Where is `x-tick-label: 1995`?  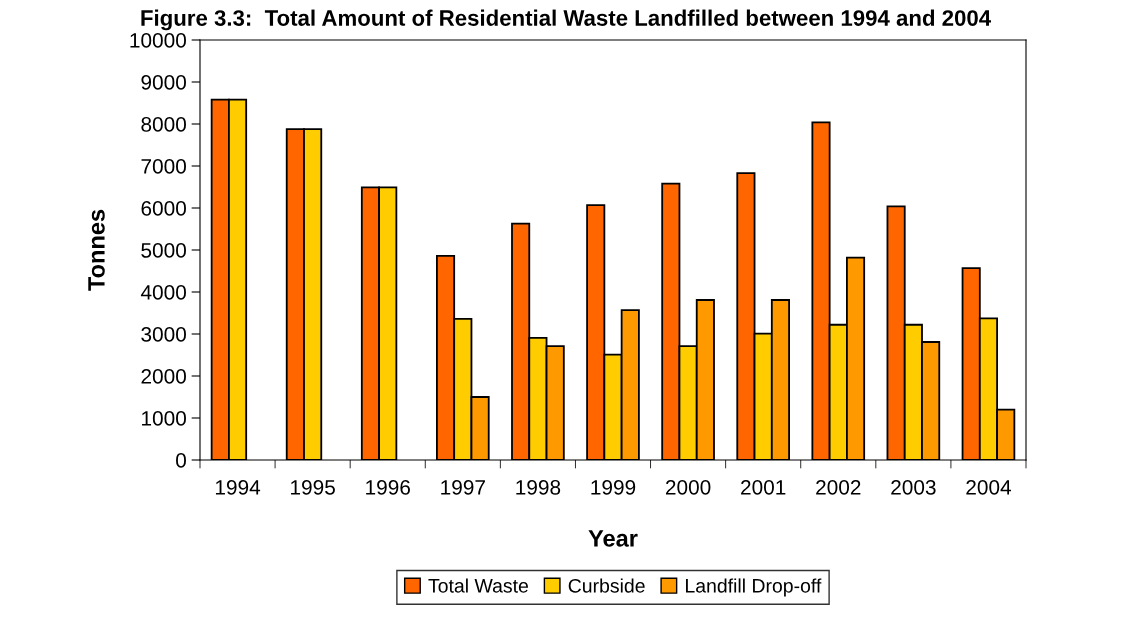
x-tick-label: 1995 is located at coordinates (313, 487).